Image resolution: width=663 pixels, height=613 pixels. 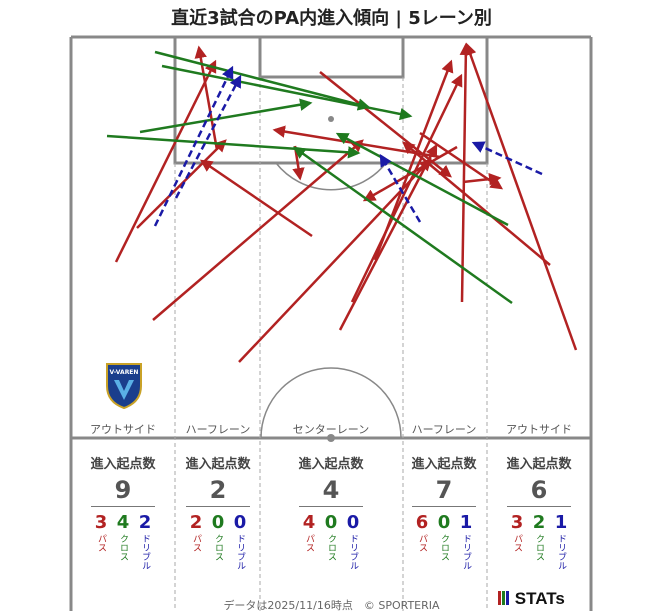 I want to click on lane-stats-4: 進入起点数 6 3 パス 2 クロス 1 ドリブル, so click(x=539, y=511).